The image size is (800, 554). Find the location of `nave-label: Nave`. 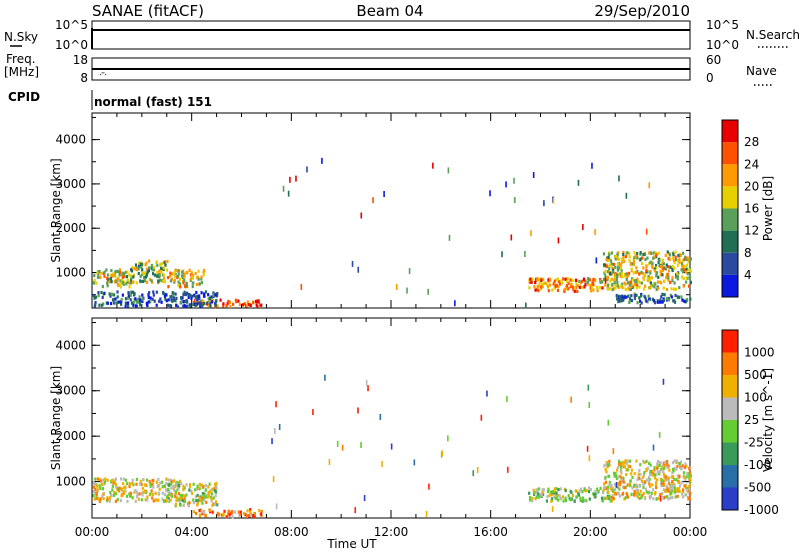

nave-label: Nave is located at coordinates (761, 71).